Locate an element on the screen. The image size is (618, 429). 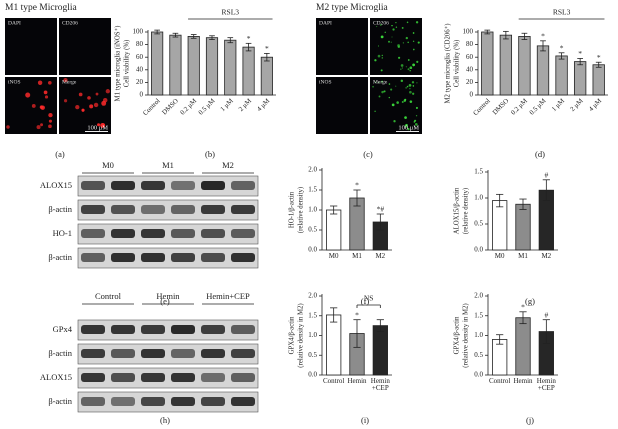
blot-row-label: HO-1 is located at coordinates (62, 233).